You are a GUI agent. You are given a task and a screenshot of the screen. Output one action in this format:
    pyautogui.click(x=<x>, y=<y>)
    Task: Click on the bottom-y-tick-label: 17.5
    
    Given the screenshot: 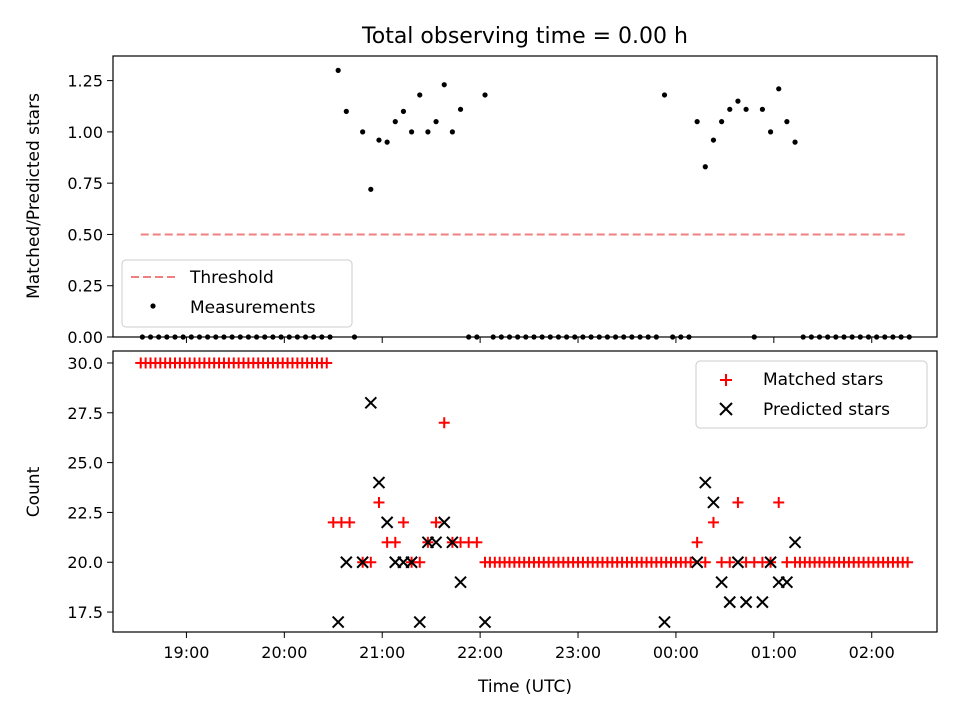 What is the action you would take?
    pyautogui.click(x=85, y=612)
    